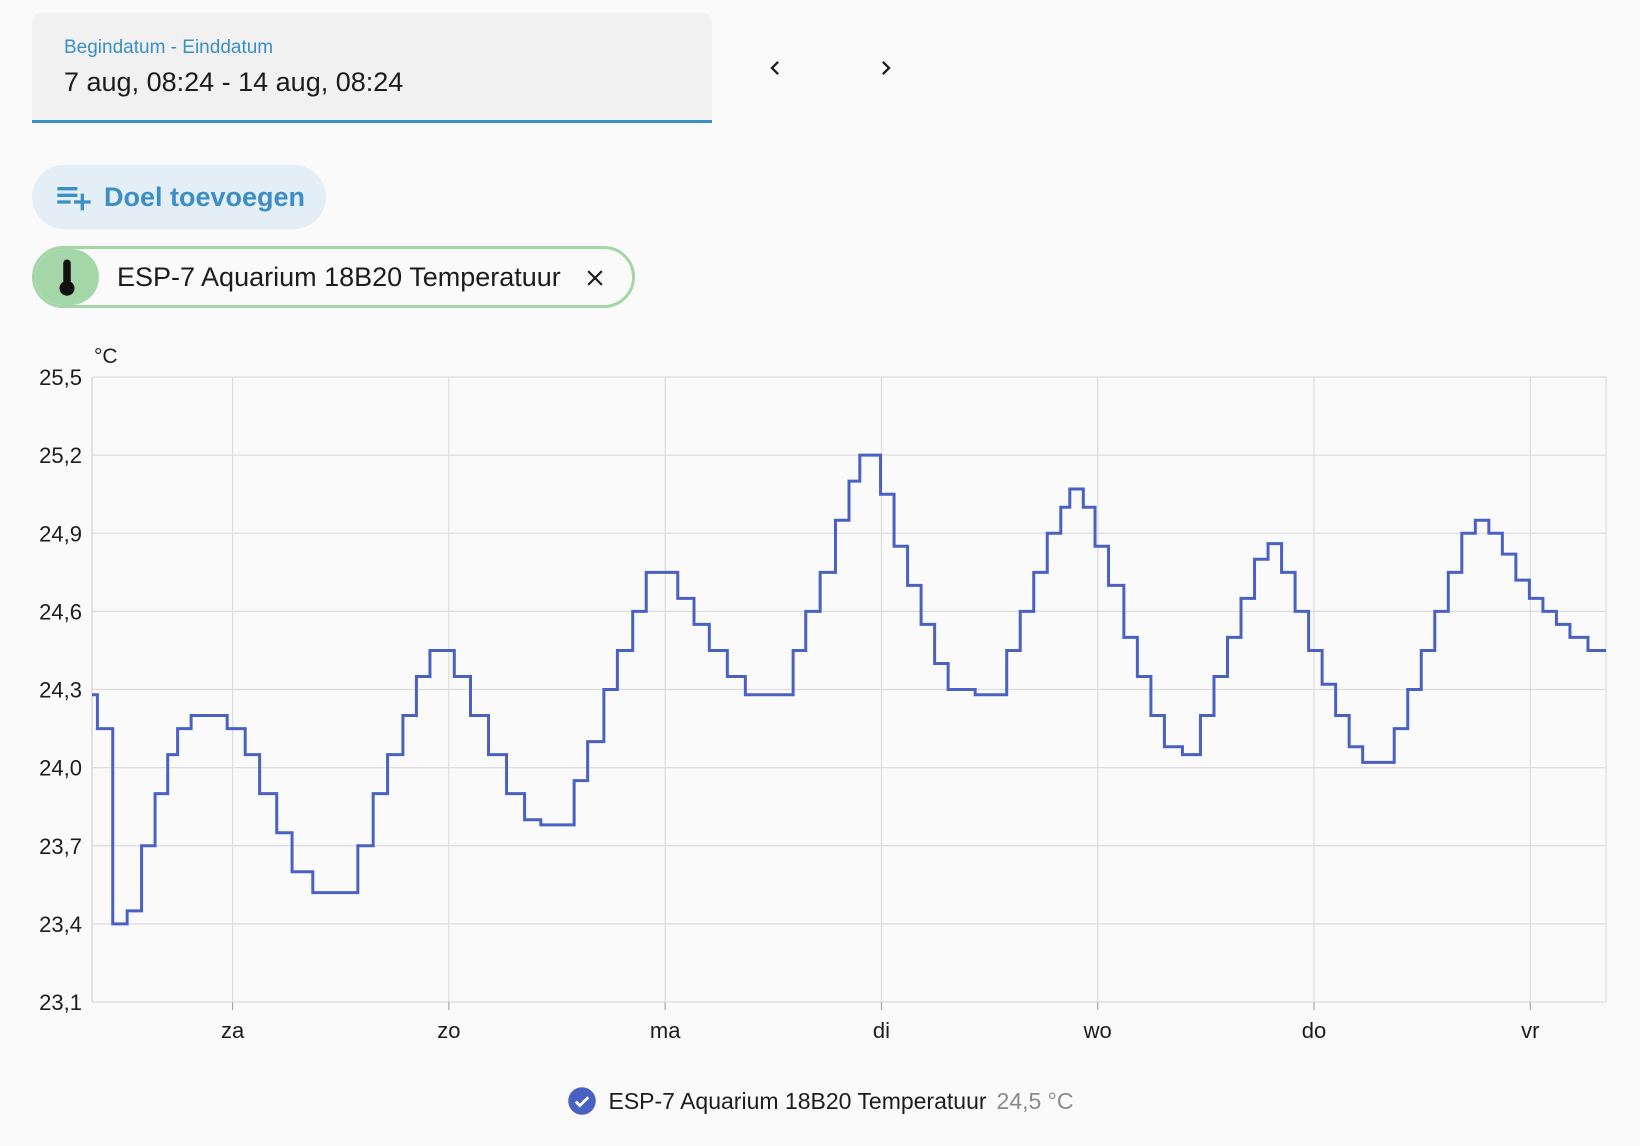  I want to click on x-tick-label: di, so click(881, 1029).